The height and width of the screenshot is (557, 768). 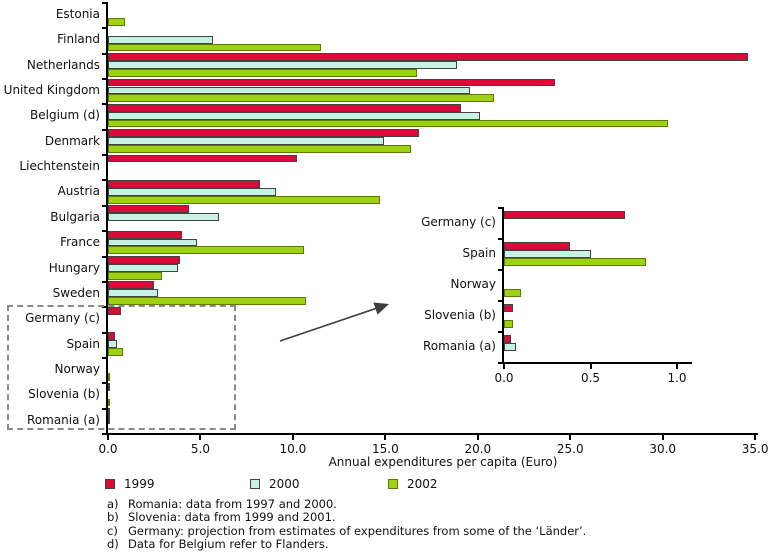 I want to click on footnote-d-marker: d), so click(x=113, y=544).